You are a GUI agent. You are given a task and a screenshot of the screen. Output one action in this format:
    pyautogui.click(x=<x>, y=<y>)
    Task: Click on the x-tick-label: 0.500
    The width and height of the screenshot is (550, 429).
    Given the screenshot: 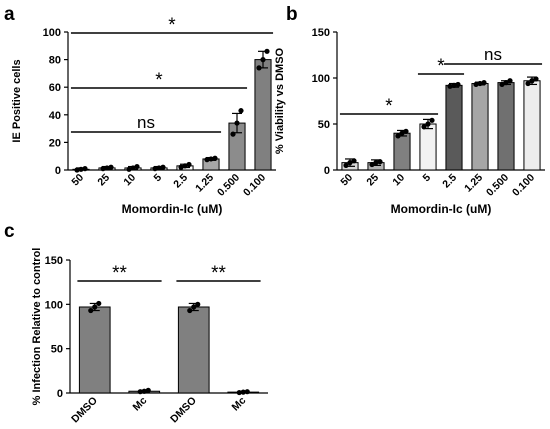 What is the action you would take?
    pyautogui.click(x=497, y=185)
    